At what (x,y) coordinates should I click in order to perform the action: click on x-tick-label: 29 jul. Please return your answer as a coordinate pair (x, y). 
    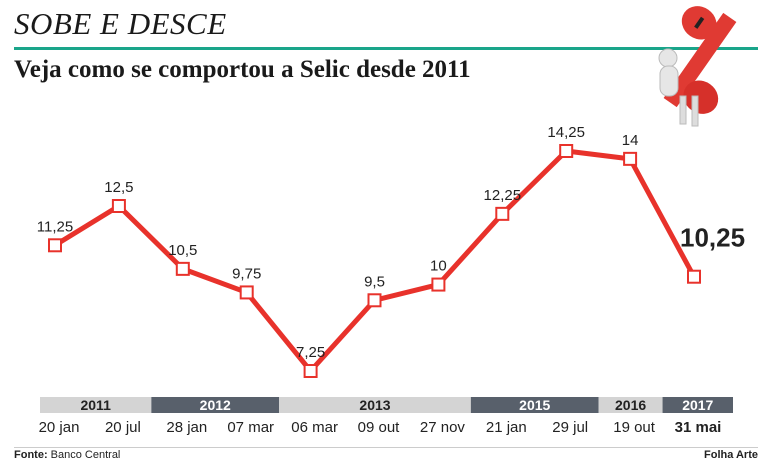
    Looking at the image, I should click on (570, 427).